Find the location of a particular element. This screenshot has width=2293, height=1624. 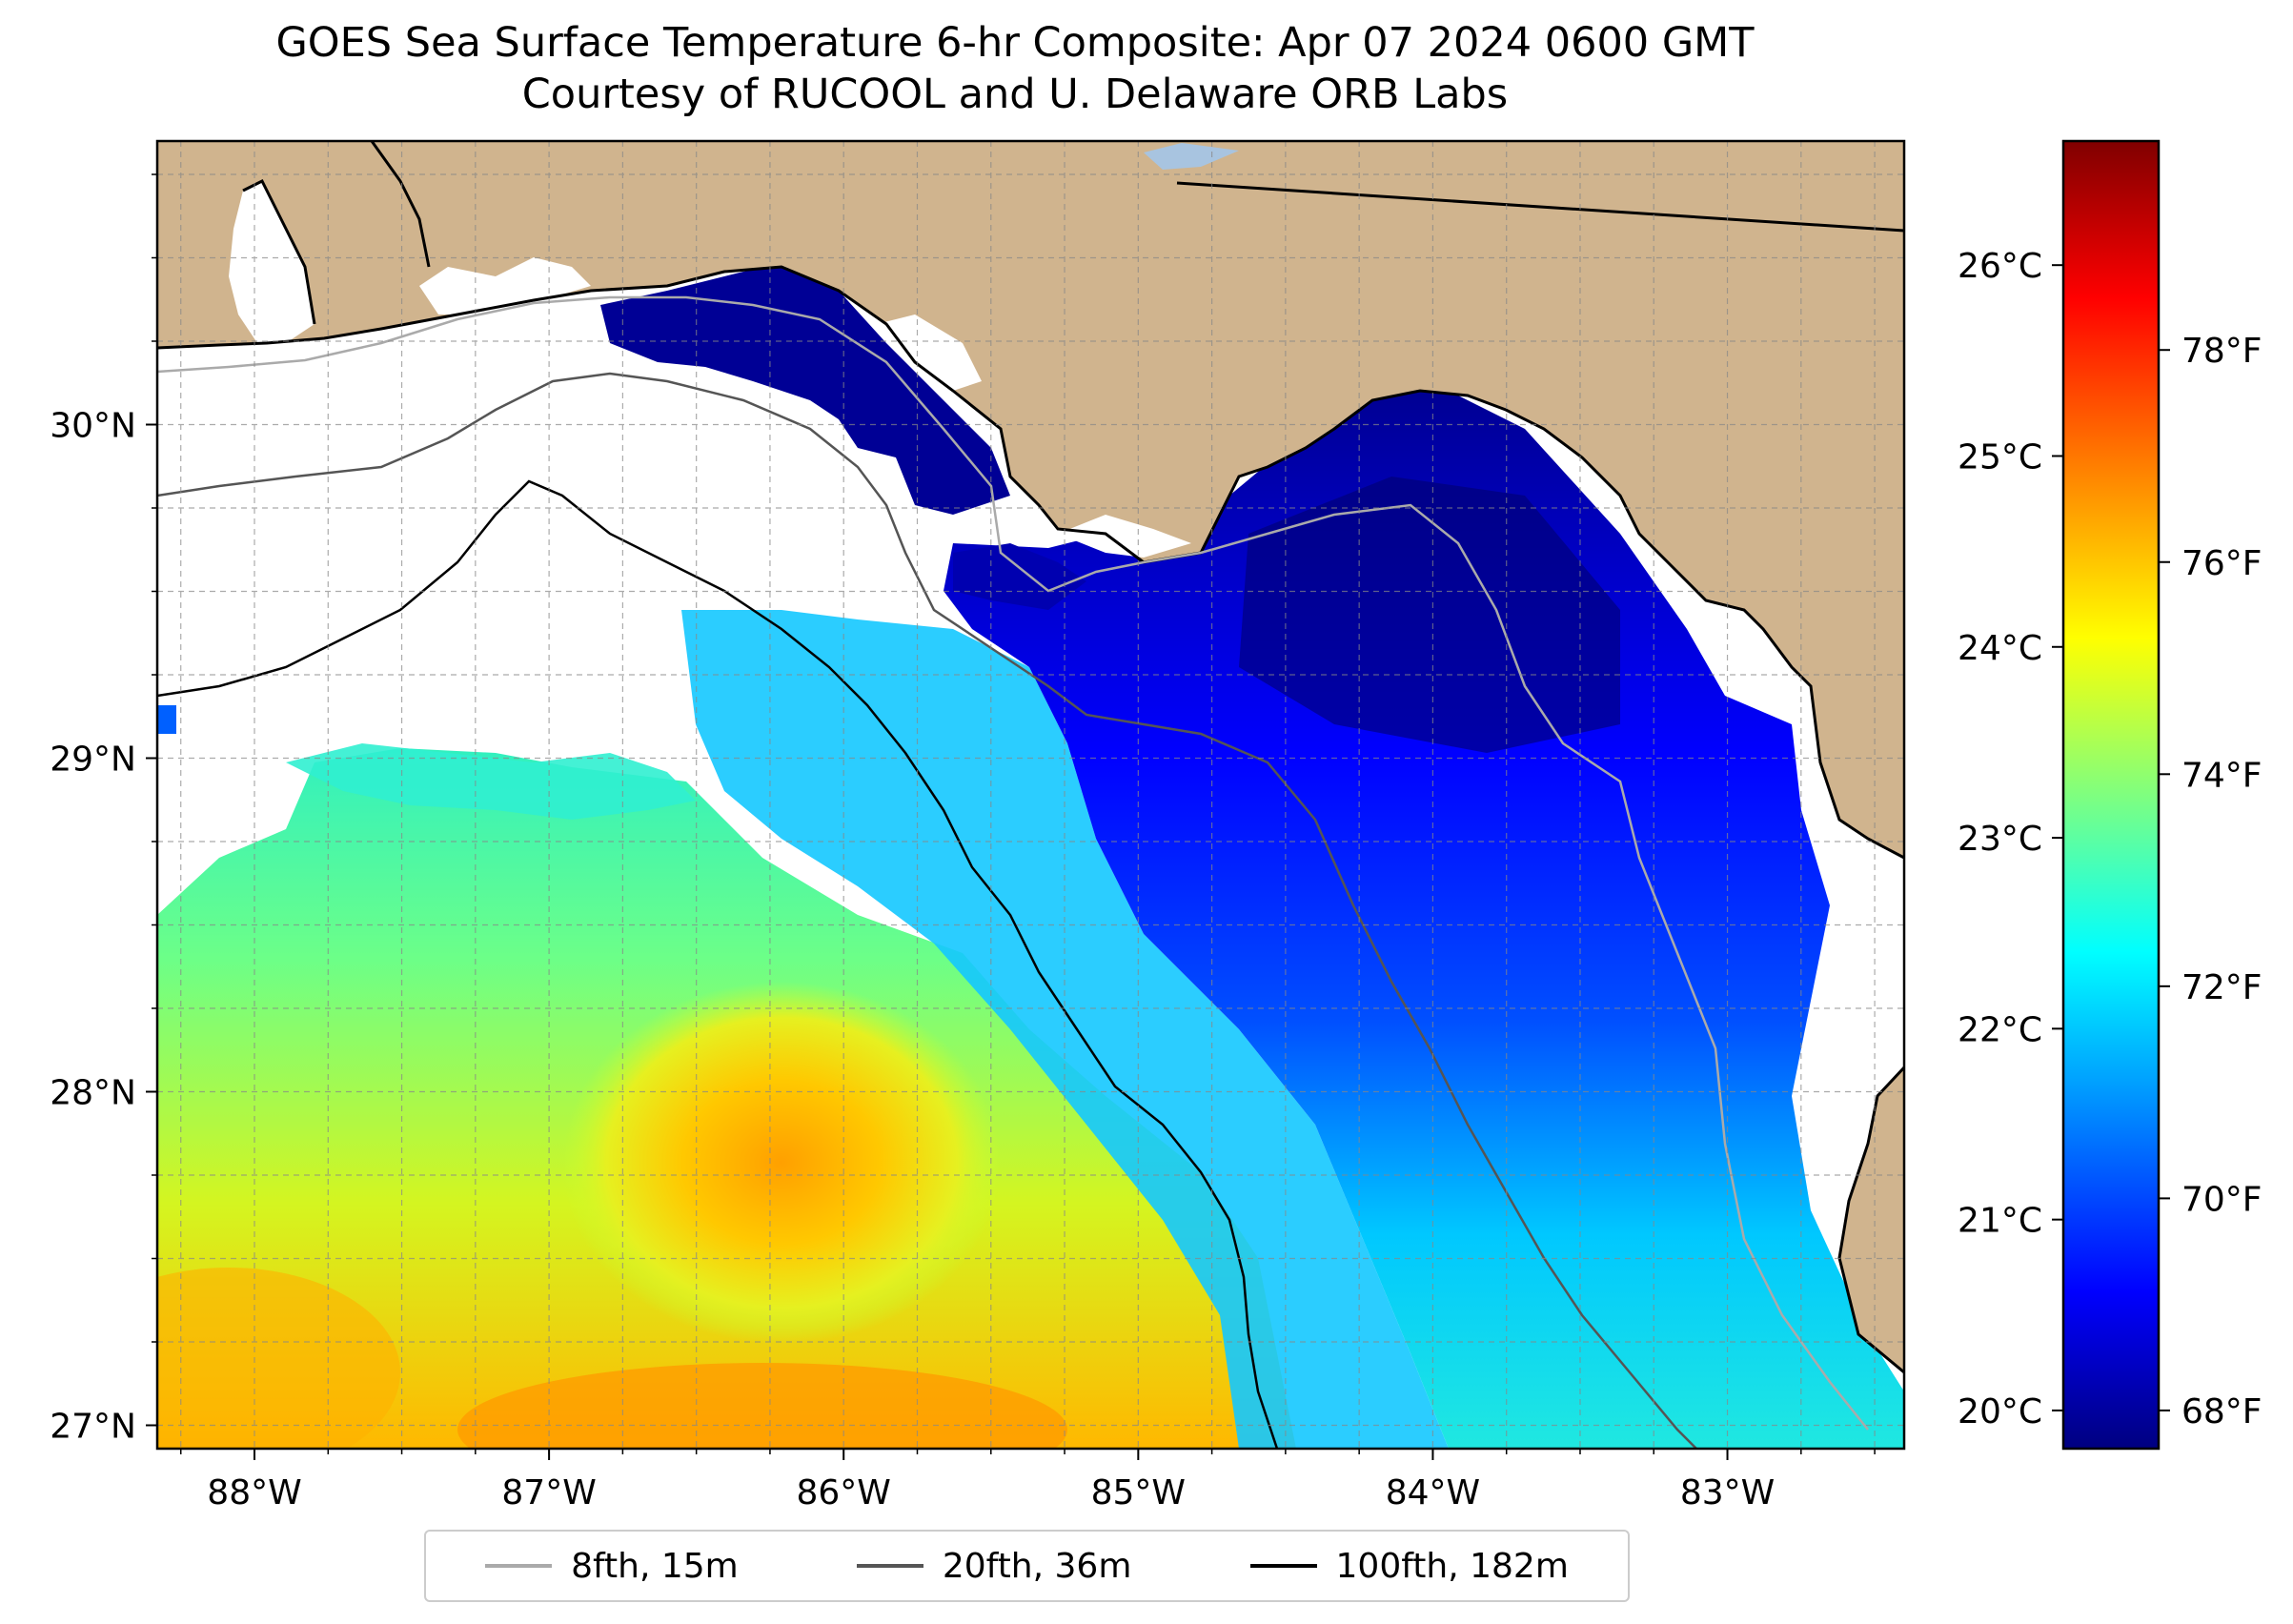

lon-tick-label: 86°W is located at coordinates (844, 1492).